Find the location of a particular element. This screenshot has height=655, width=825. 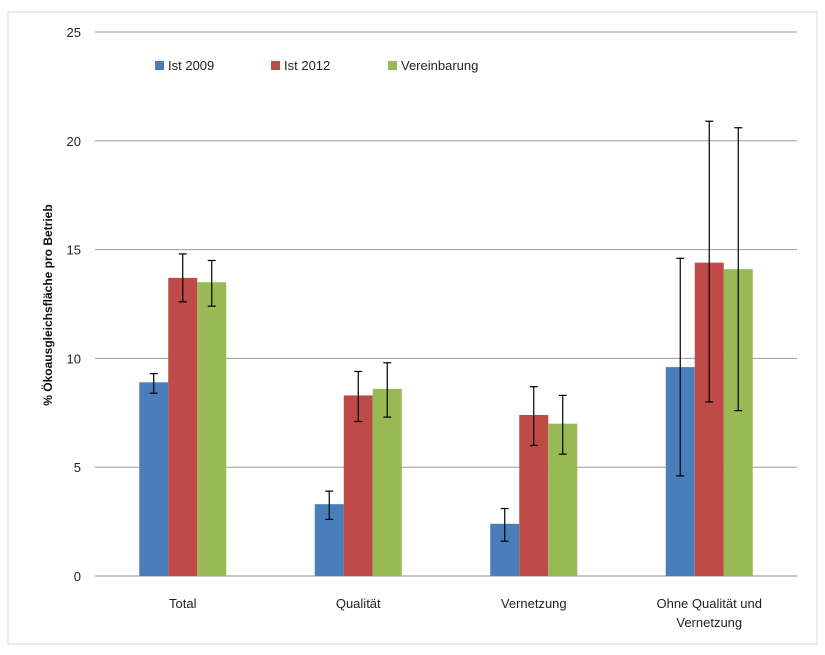

category-label: Total is located at coordinates (183, 603).